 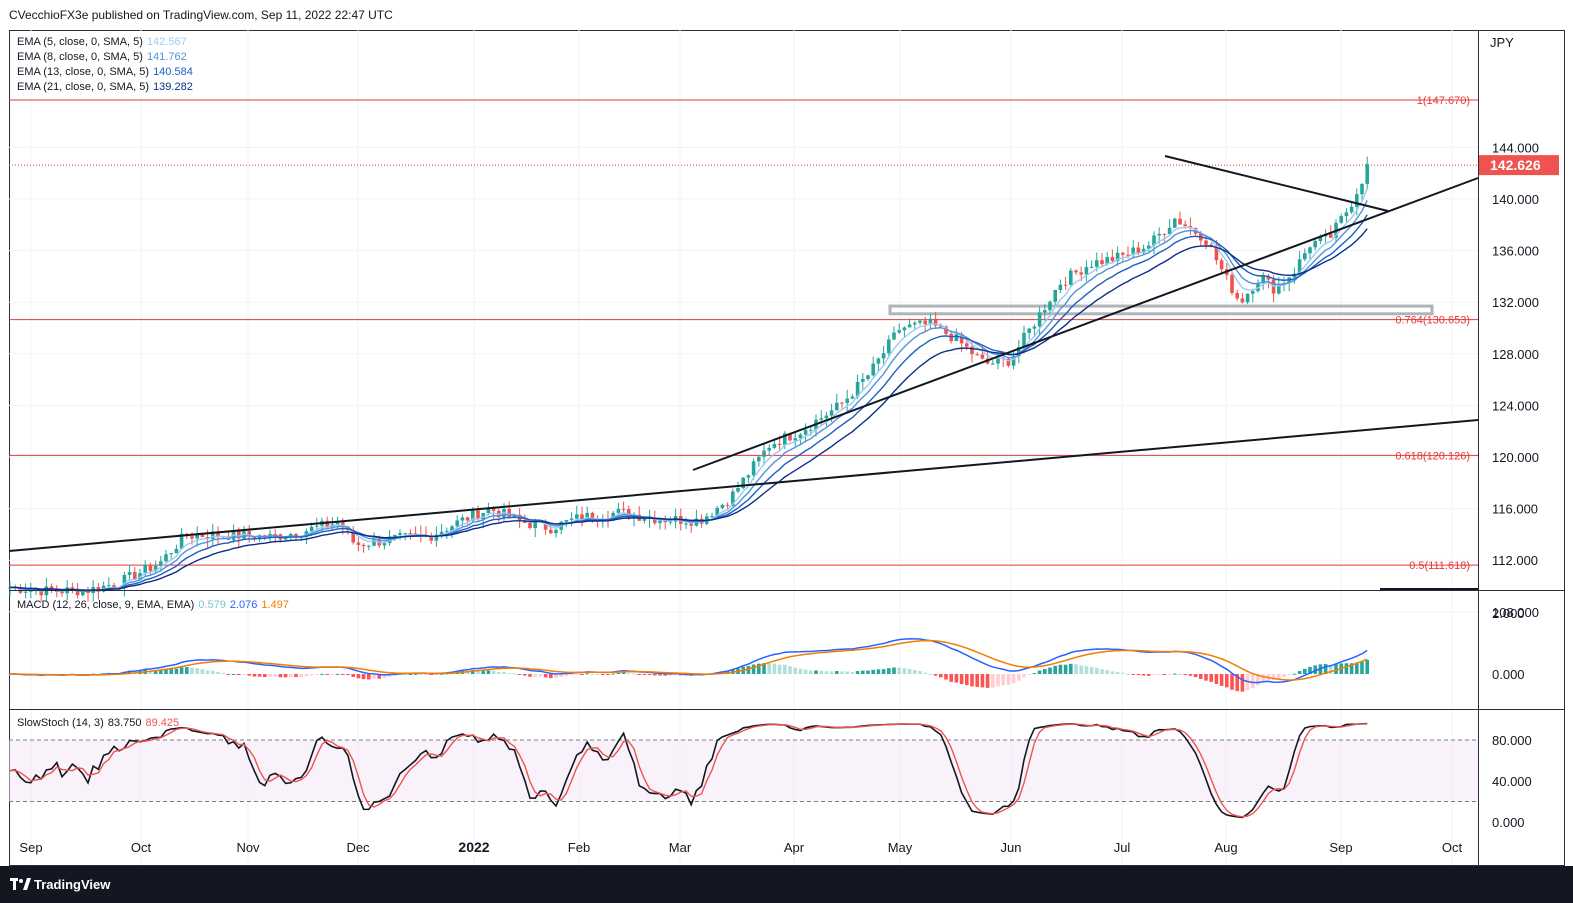 What do you see at coordinates (358, 847) in the screenshot?
I see `x-axis-label: Dec` at bounding box center [358, 847].